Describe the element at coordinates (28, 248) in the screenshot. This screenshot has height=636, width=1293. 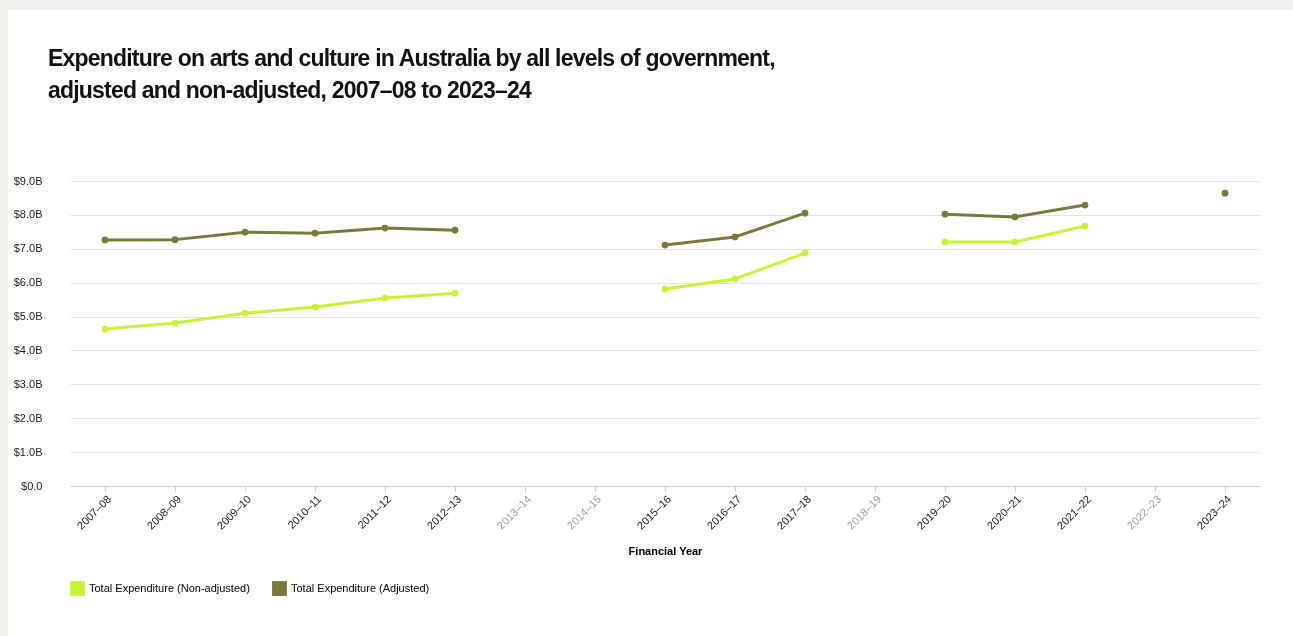
I see `y-tick-label: $7.0B` at that location.